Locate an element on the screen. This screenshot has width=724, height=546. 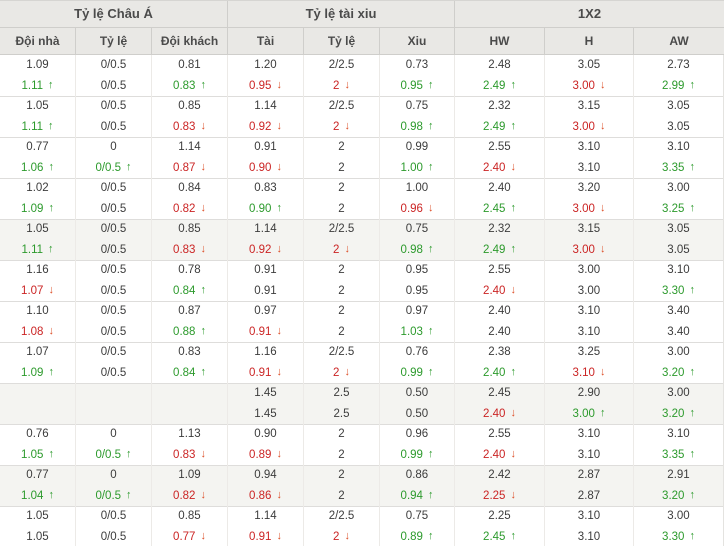
odds-value: 0.87 is located at coordinates (189, 311).